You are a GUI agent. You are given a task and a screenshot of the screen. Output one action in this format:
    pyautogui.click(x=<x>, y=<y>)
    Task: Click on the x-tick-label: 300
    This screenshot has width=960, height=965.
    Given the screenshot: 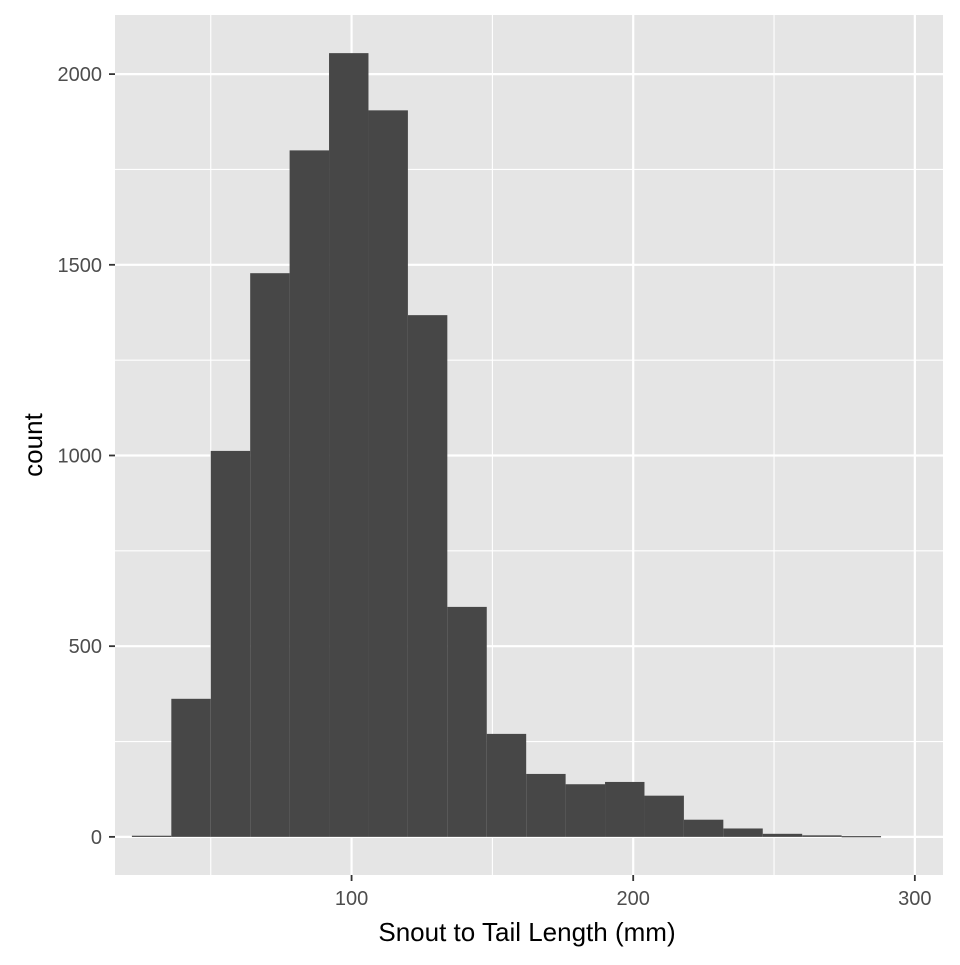 What is the action you would take?
    pyautogui.click(x=914, y=899)
    